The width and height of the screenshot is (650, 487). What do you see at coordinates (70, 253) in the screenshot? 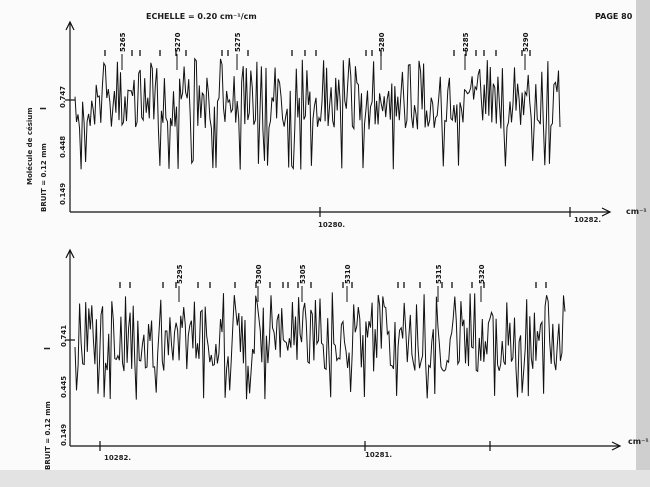
I see `panel-2-y-arrow` at bounding box center [70, 253].